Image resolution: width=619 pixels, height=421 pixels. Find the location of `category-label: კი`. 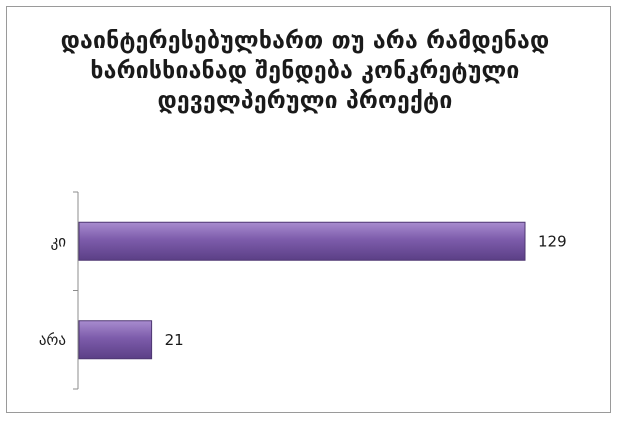

category-label: კი is located at coordinates (59, 241).